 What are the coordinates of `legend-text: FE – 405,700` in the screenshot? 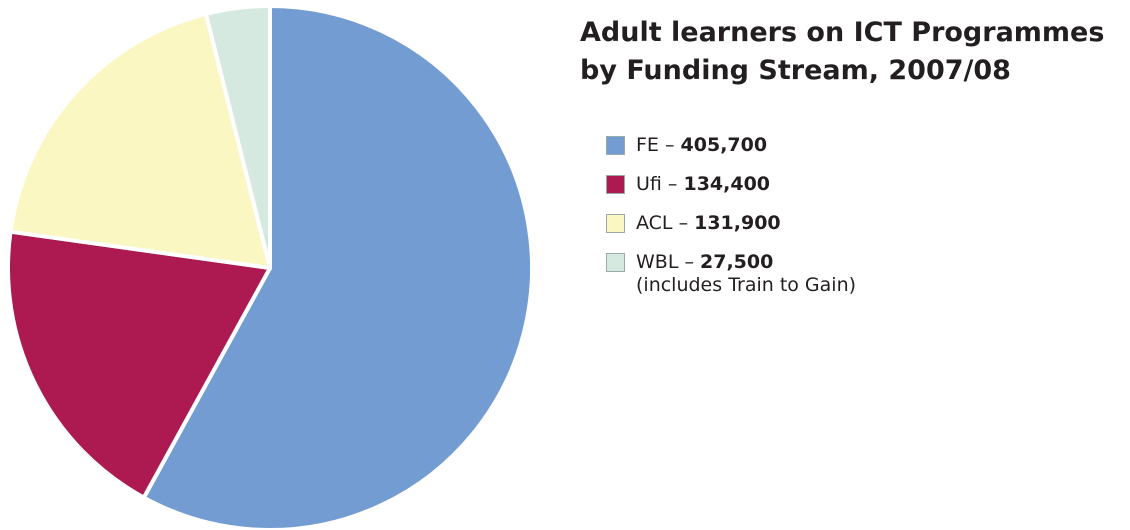 It's located at (701, 145).